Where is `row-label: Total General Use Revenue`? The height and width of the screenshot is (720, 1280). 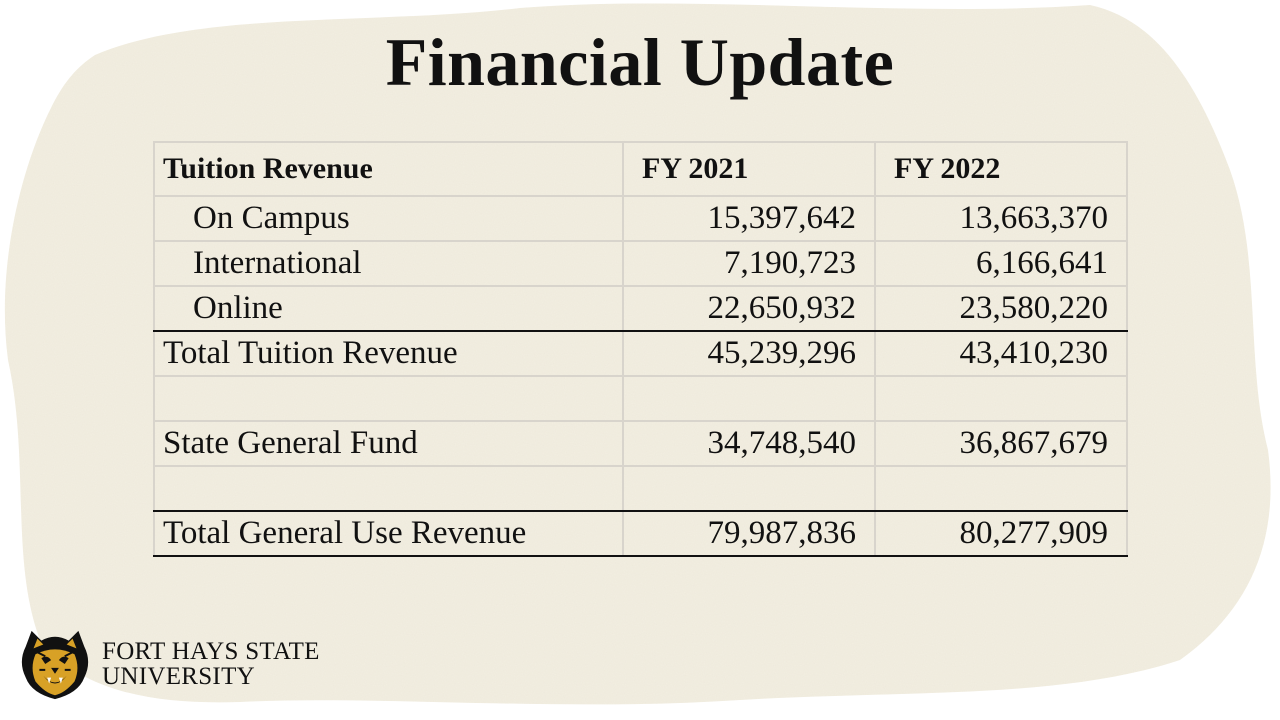 row-label: Total General Use Revenue is located at coordinates (388, 533).